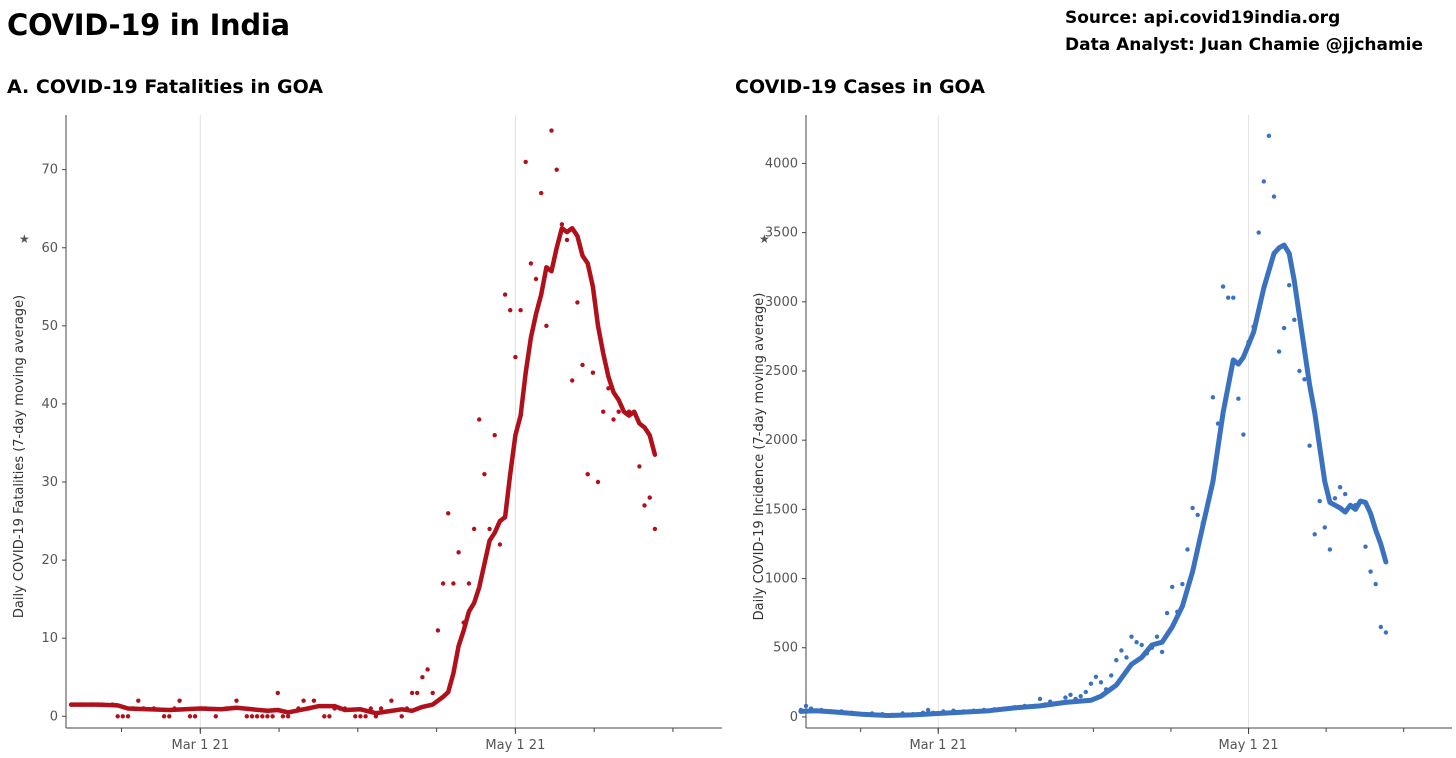 The height and width of the screenshot is (758, 1456). Describe the element at coordinates (938, 745) in the screenshot. I see `cases-x-tick-label: Mar 1 21` at that location.